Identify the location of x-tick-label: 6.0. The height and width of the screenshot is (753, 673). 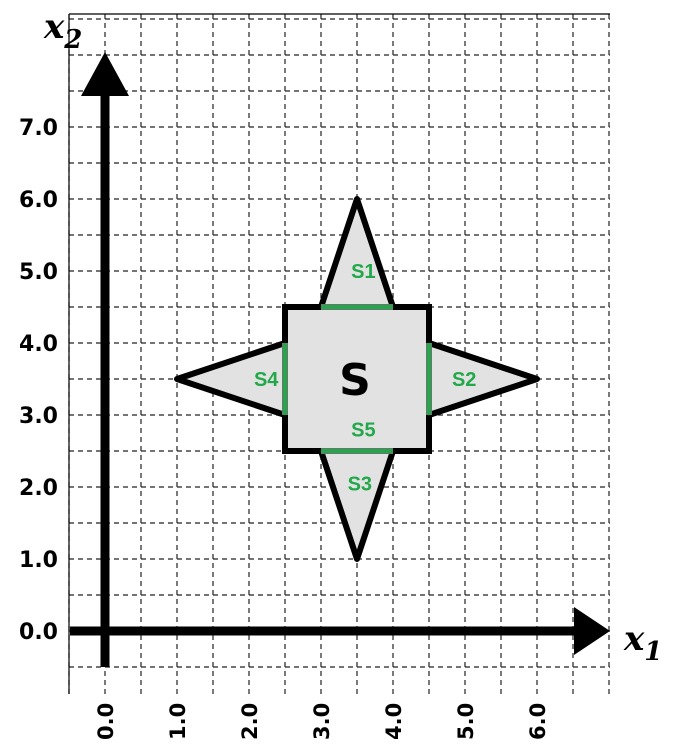
(538, 721).